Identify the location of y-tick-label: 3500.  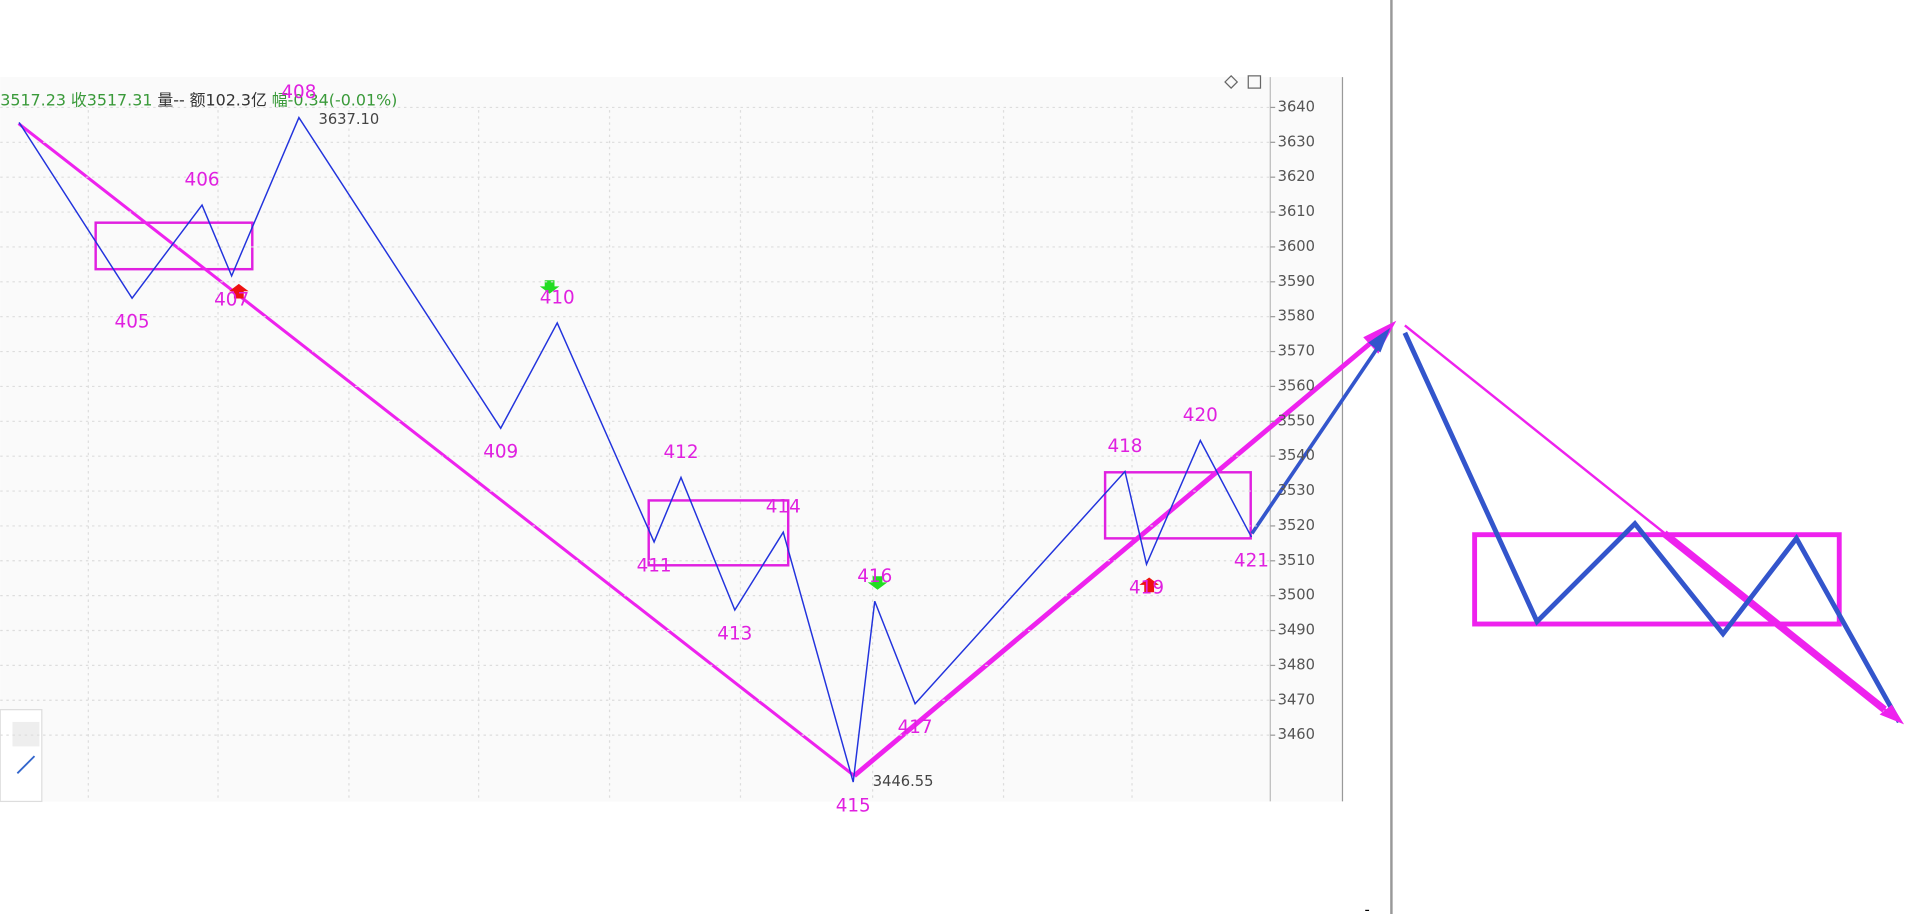
(1296, 595).